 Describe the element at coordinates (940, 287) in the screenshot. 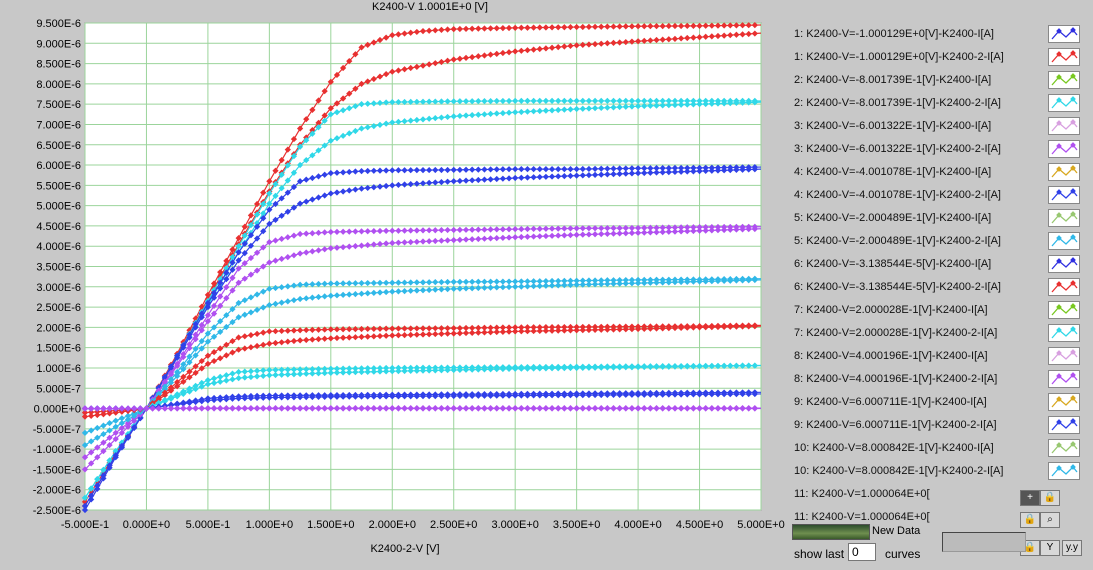

I see `legend-item: 6: K2400-V=-3.138544E-5[V]-K2400-2-I[A]` at that location.